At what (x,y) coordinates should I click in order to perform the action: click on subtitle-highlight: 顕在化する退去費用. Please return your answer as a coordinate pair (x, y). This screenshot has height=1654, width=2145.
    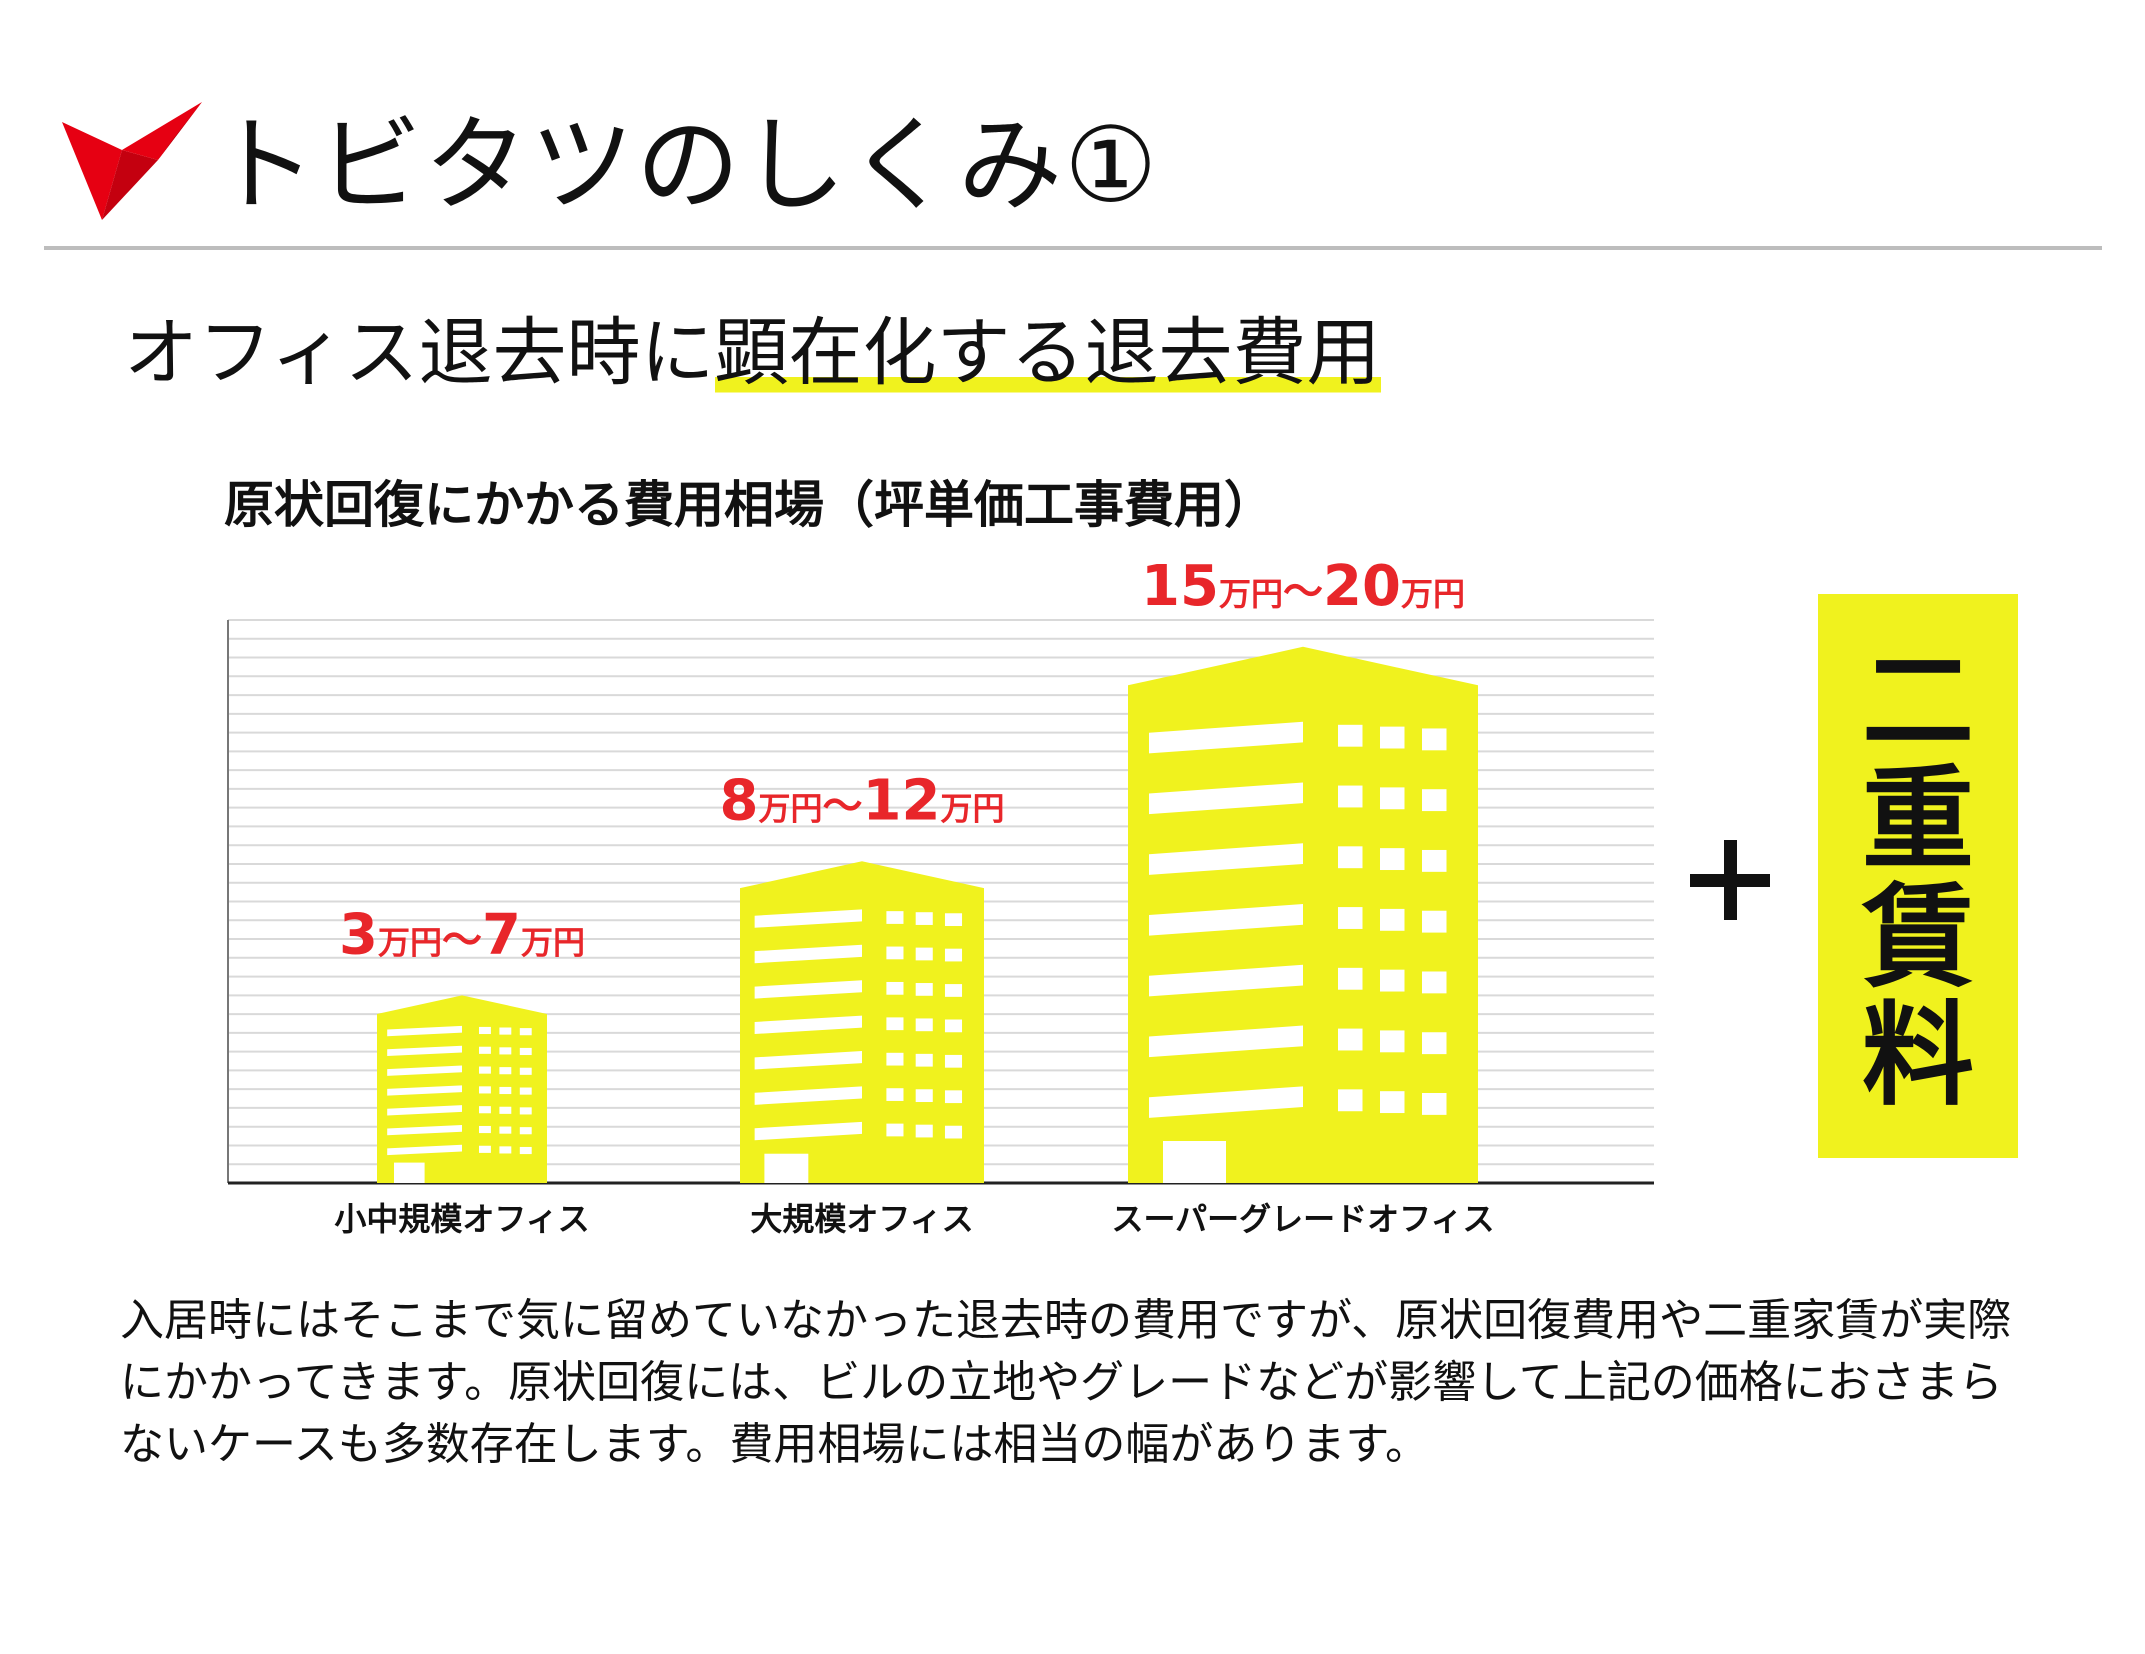
    Looking at the image, I should click on (1047, 353).